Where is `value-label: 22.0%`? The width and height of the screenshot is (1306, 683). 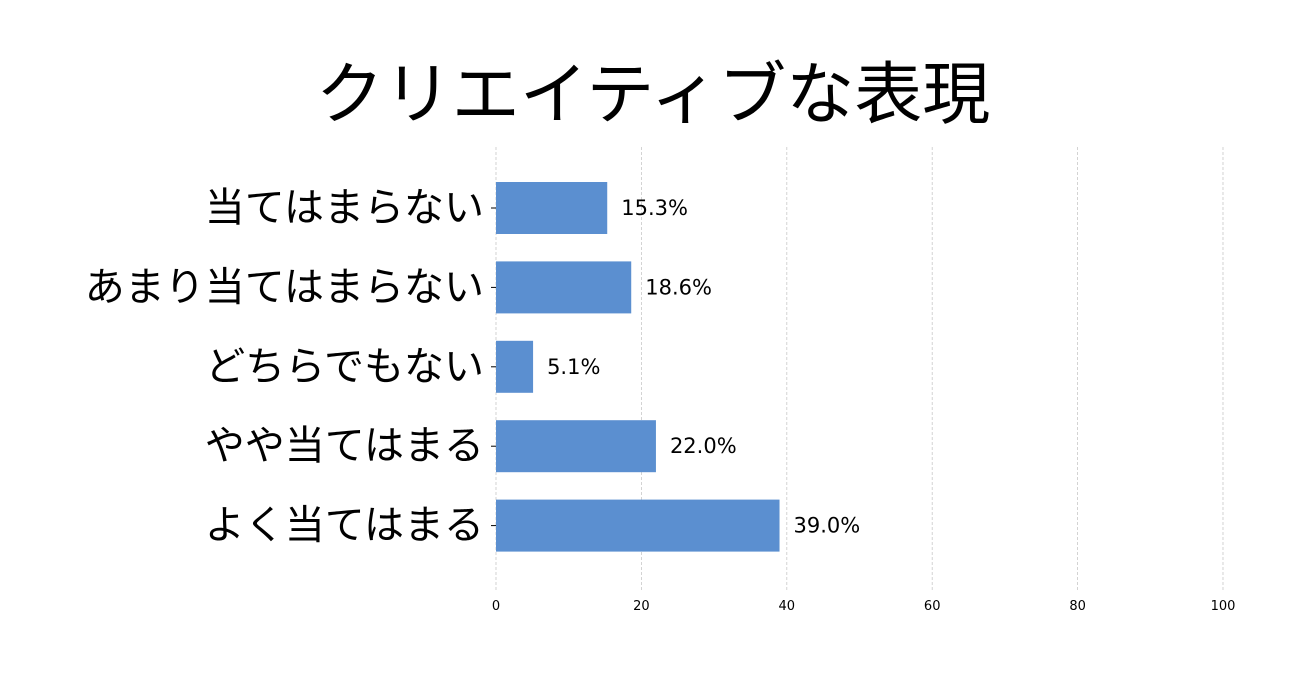 value-label: 22.0% is located at coordinates (703, 446).